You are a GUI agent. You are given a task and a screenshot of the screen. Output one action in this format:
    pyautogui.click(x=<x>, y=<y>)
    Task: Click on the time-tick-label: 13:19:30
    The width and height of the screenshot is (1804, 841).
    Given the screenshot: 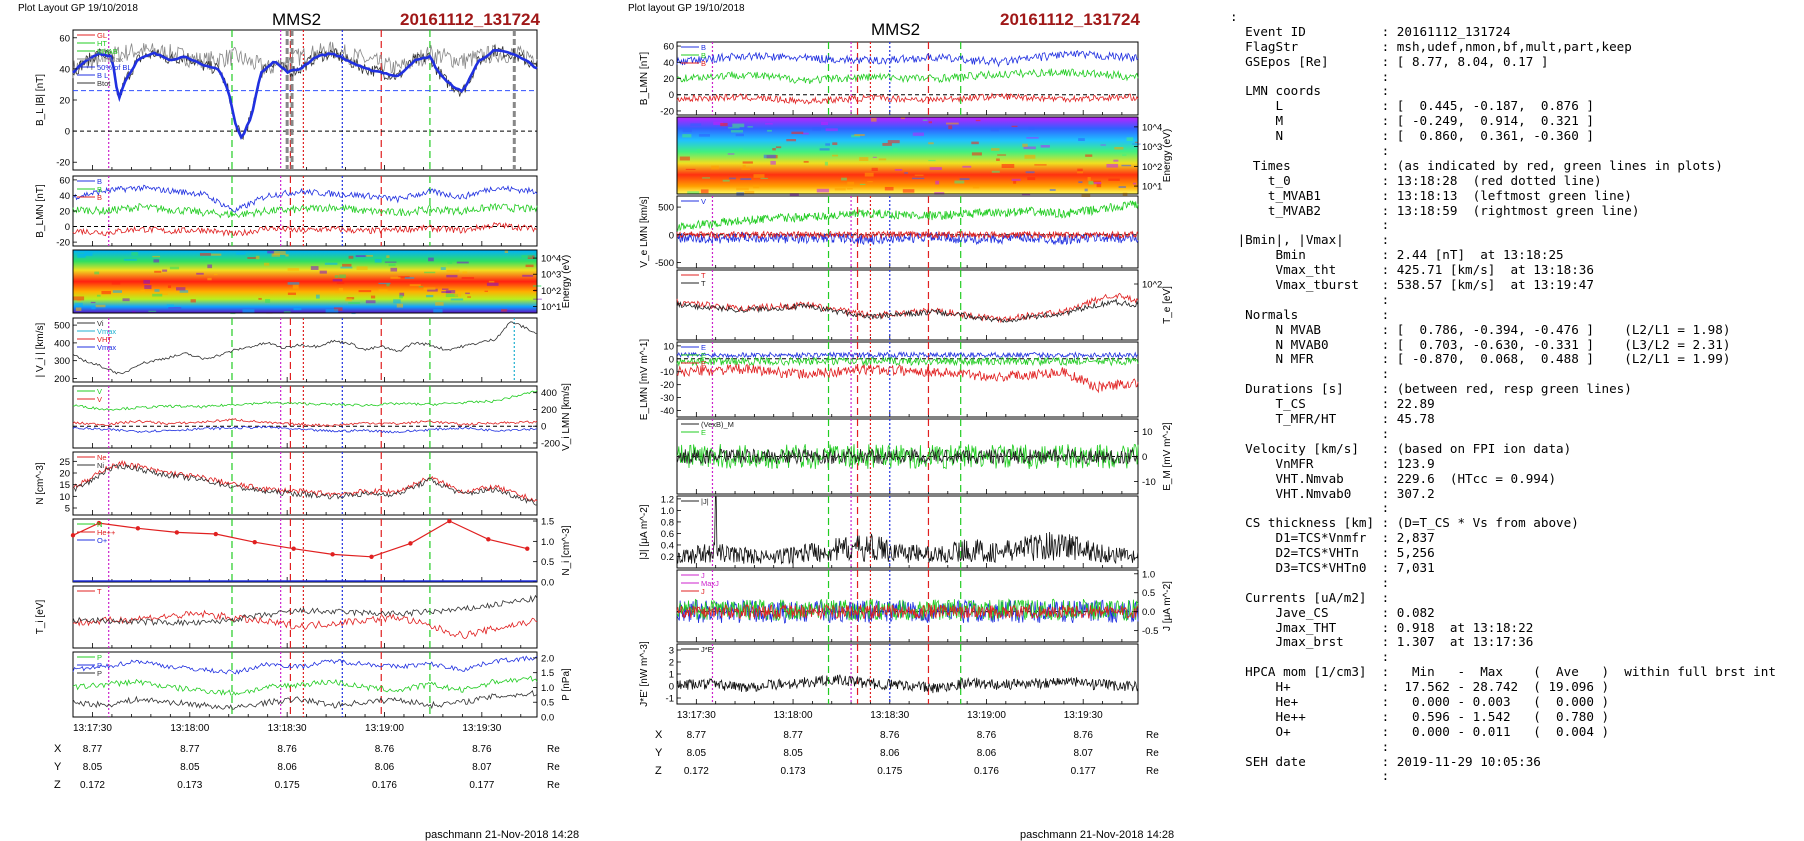 What is the action you would take?
    pyautogui.click(x=481, y=728)
    